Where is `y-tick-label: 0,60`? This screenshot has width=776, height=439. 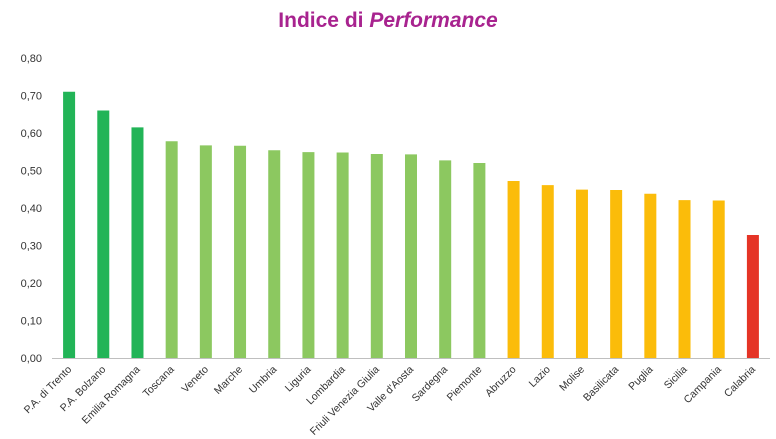 y-tick-label: 0,60 is located at coordinates (31, 134).